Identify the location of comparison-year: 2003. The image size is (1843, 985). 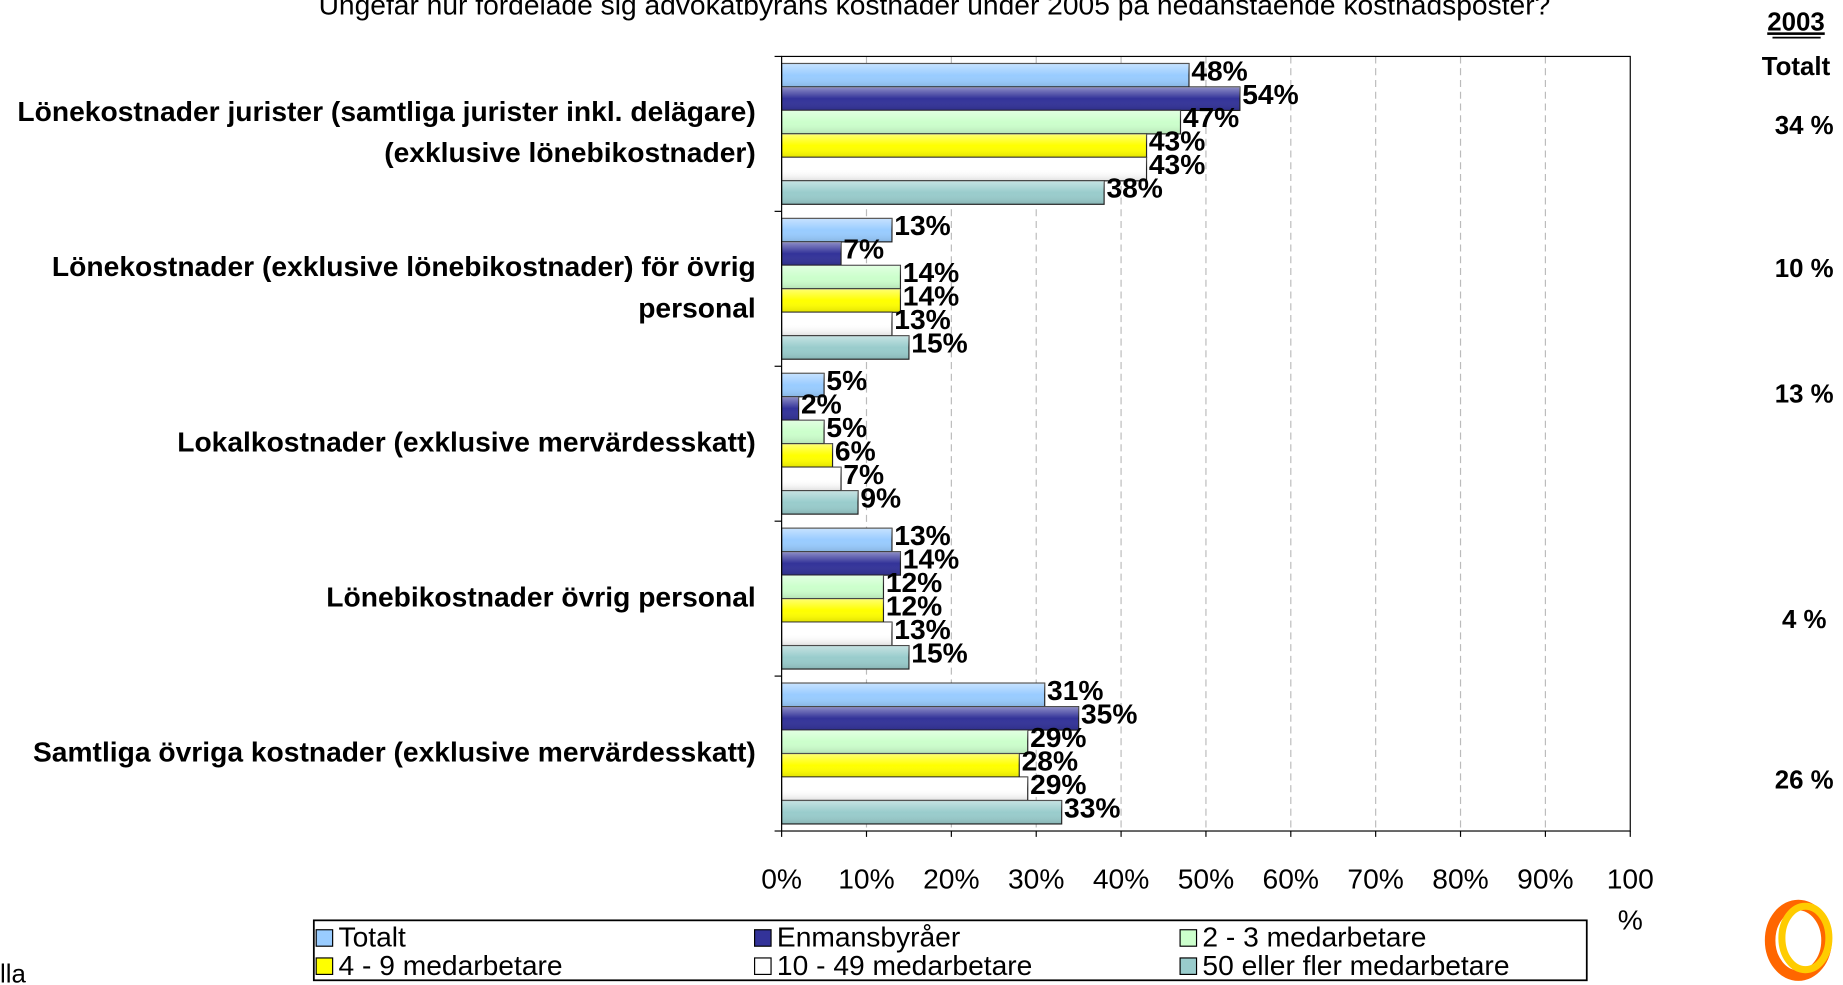
(1796, 22).